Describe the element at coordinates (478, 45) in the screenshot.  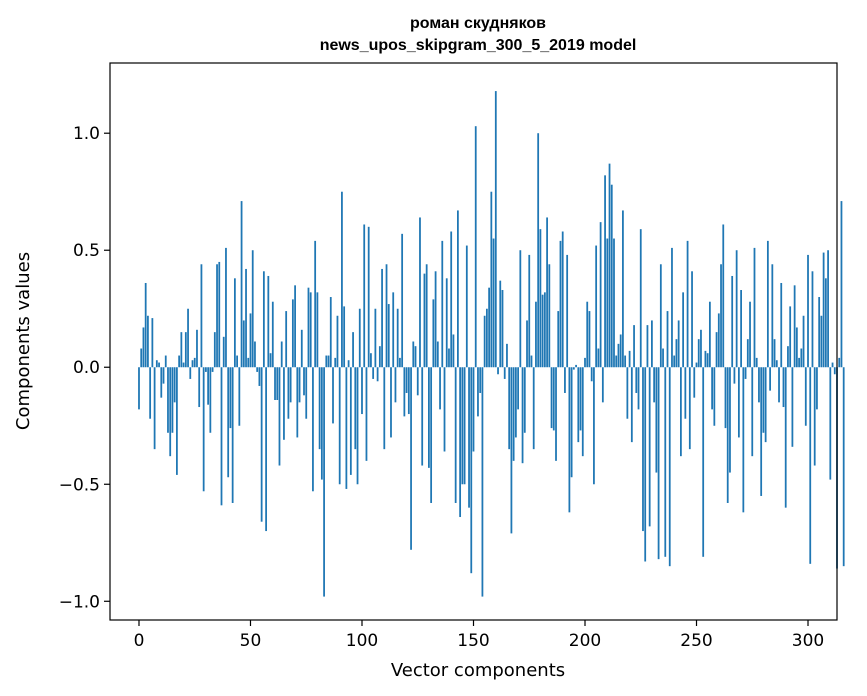
I see `chart-subtitle: news_upos_skipgram_300_5_2019 model` at that location.